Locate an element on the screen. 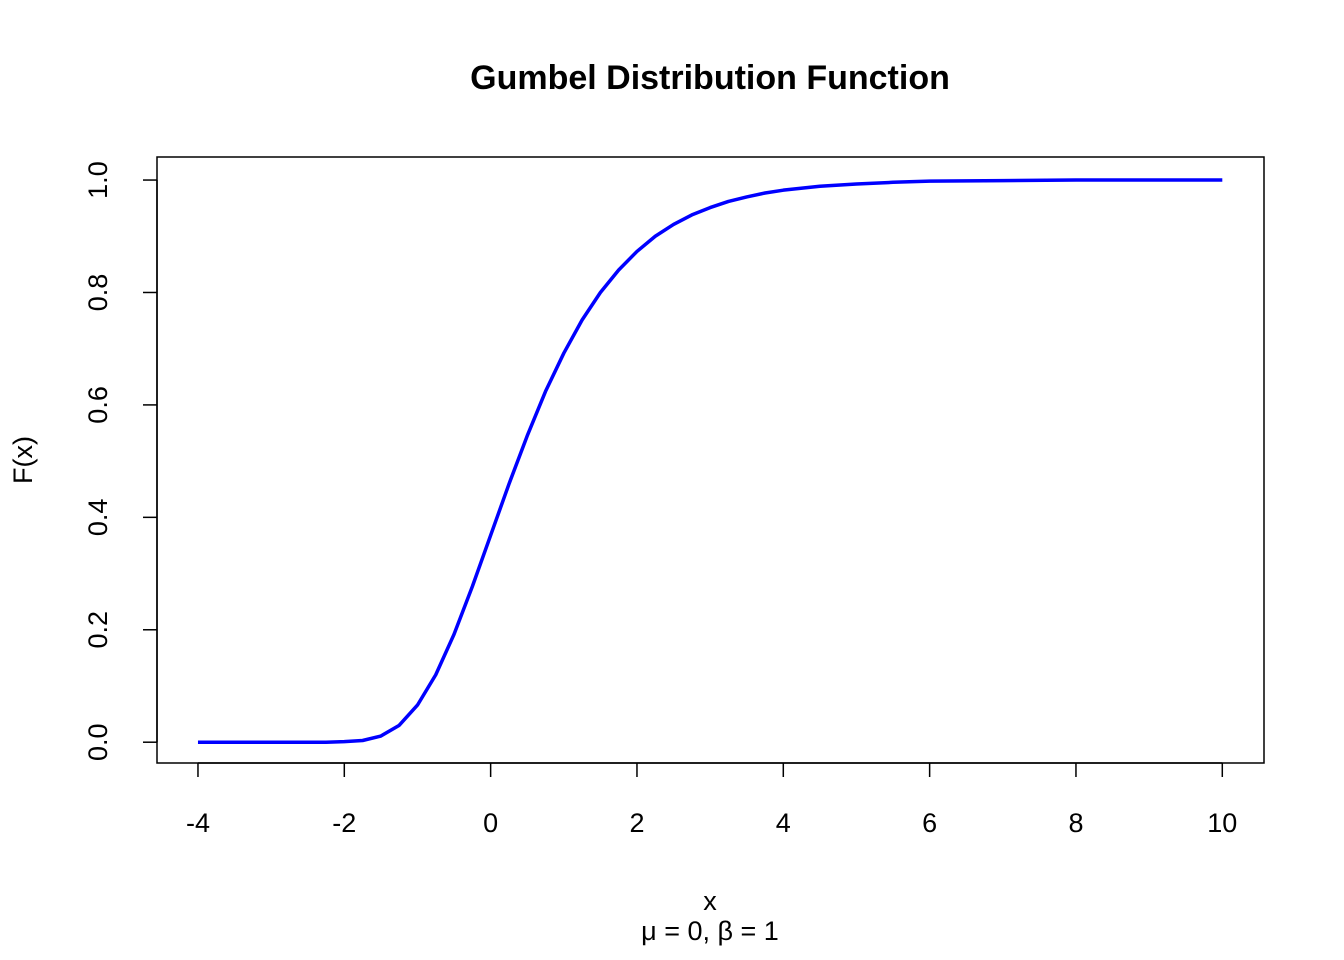  y-tick-label: 1.0 is located at coordinates (98, 180).